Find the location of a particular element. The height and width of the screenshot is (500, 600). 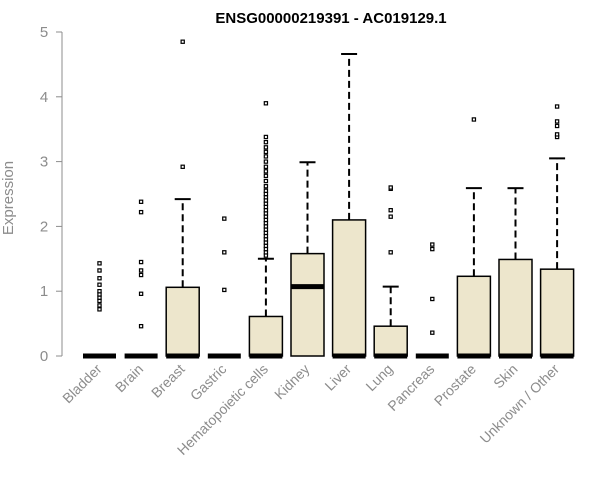

box-liver is located at coordinates (349, 206).